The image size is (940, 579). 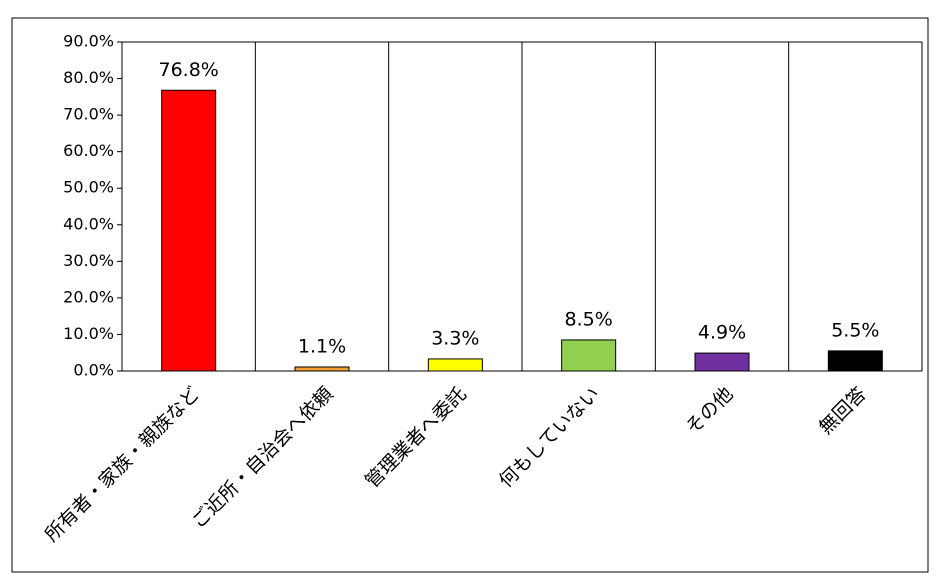 What do you see at coordinates (88, 150) in the screenshot?
I see `y-tick-label: 60.0%` at bounding box center [88, 150].